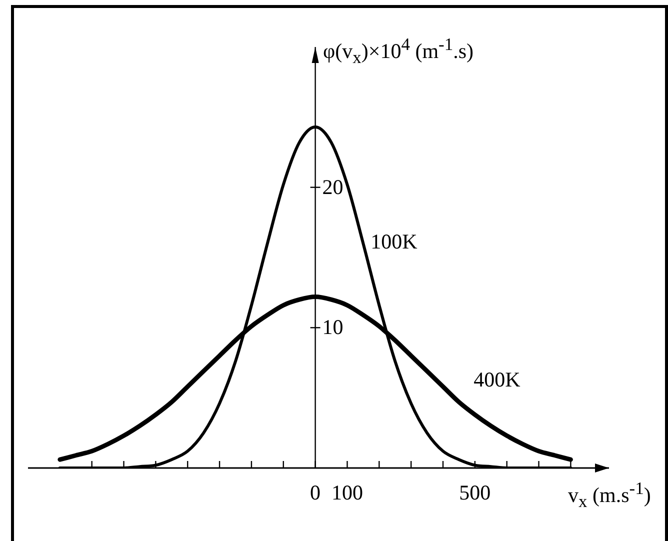 Image resolution: width=668 pixels, height=541 pixels. What do you see at coordinates (315, 492) in the screenshot?
I see `x-tick-label: 0` at bounding box center [315, 492].